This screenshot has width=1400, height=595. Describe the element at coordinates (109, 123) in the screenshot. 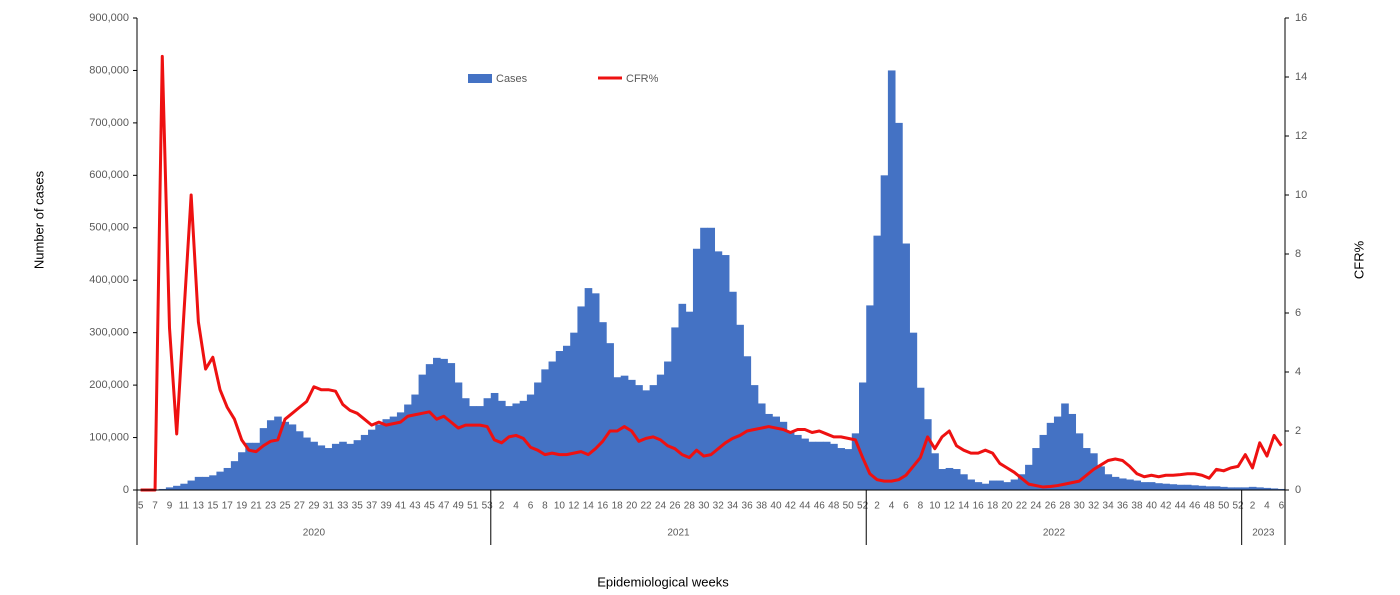

I see `y-tick-label: 700,000` at that location.